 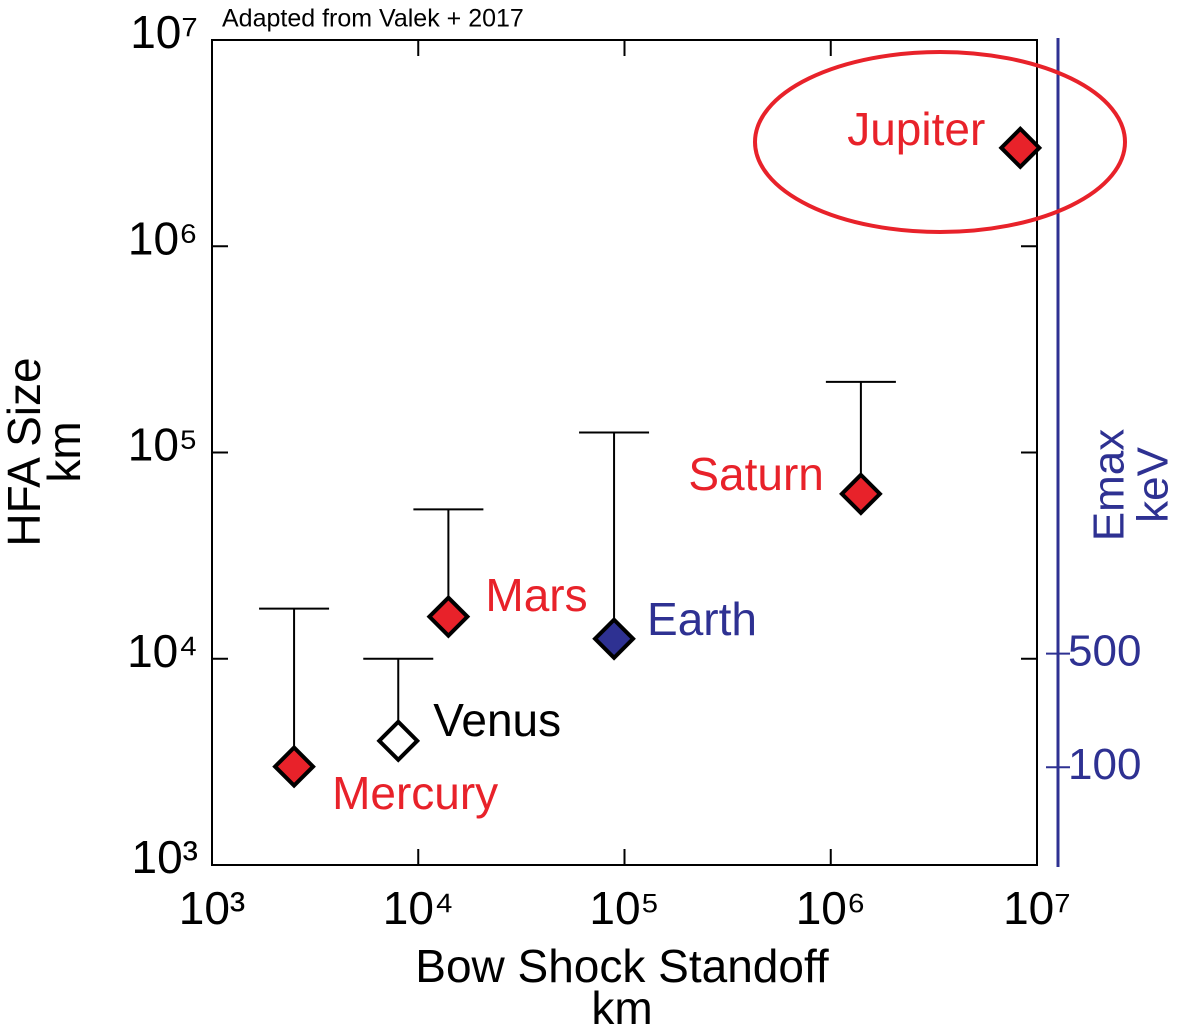 I want to click on highlight-ellipse, so click(x=940, y=142).